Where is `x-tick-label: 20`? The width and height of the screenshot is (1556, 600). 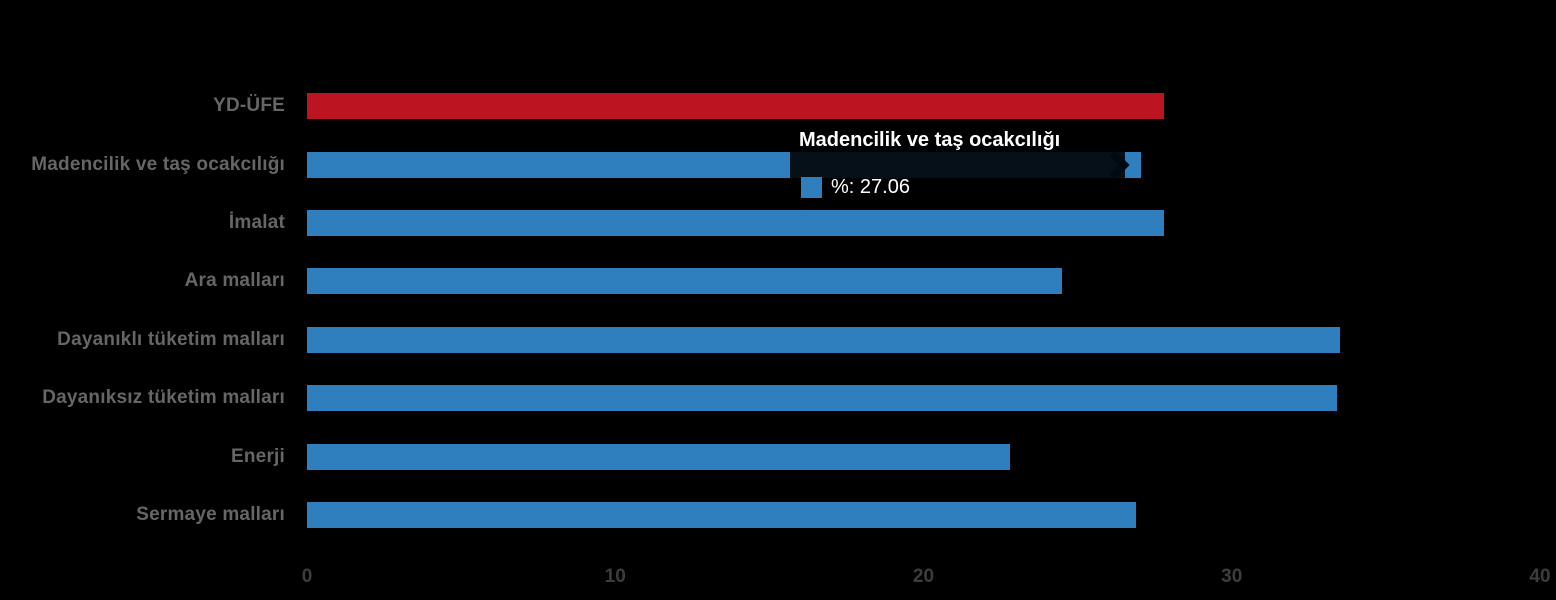
x-tick-label: 20 is located at coordinates (923, 576).